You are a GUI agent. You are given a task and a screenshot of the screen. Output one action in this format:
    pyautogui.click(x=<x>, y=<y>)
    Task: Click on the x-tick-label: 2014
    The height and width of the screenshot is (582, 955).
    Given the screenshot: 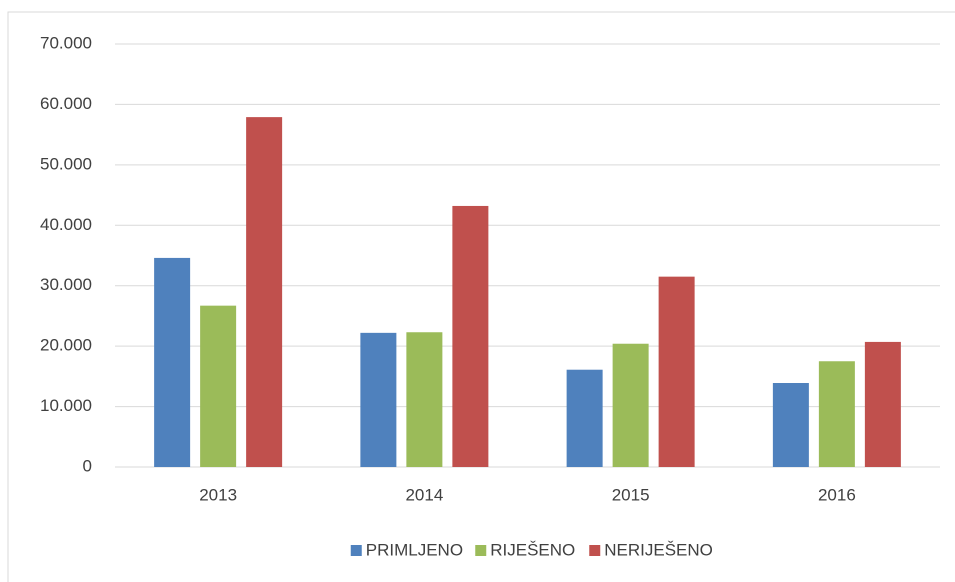 What is the action you would take?
    pyautogui.click(x=424, y=494)
    